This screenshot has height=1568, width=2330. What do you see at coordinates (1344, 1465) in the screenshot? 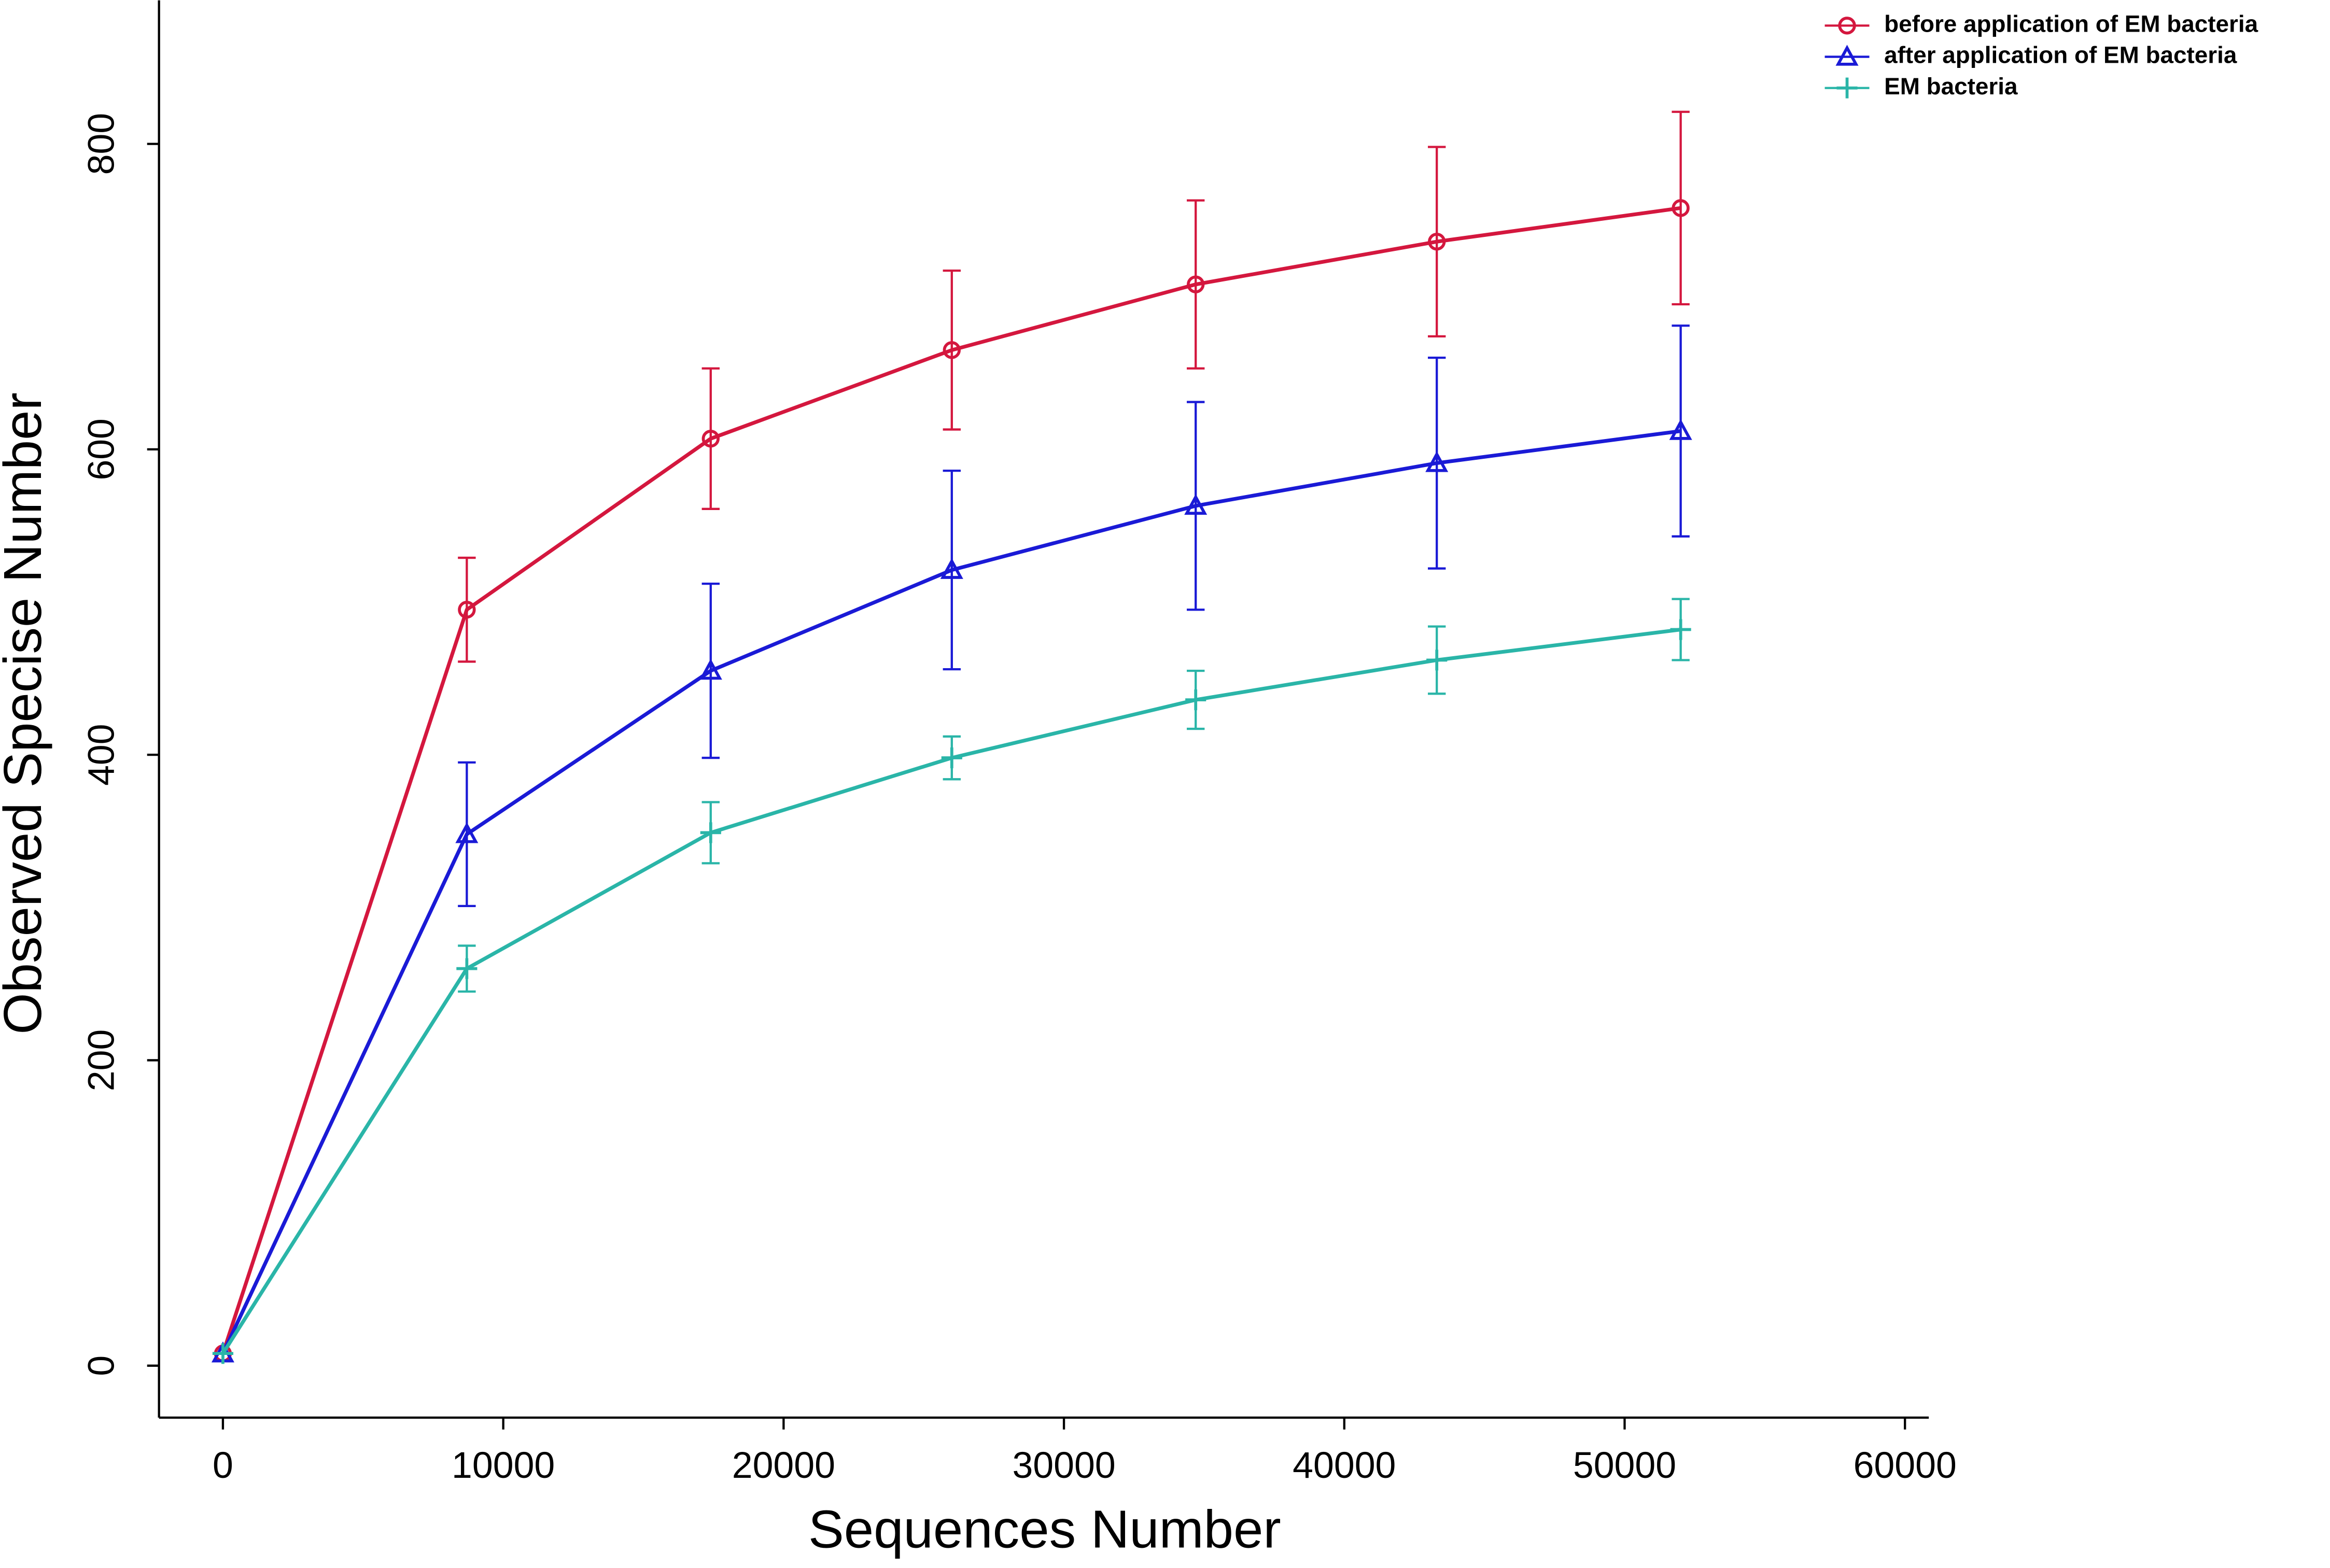
I see `x-tick-label: 40000` at bounding box center [1344, 1465].